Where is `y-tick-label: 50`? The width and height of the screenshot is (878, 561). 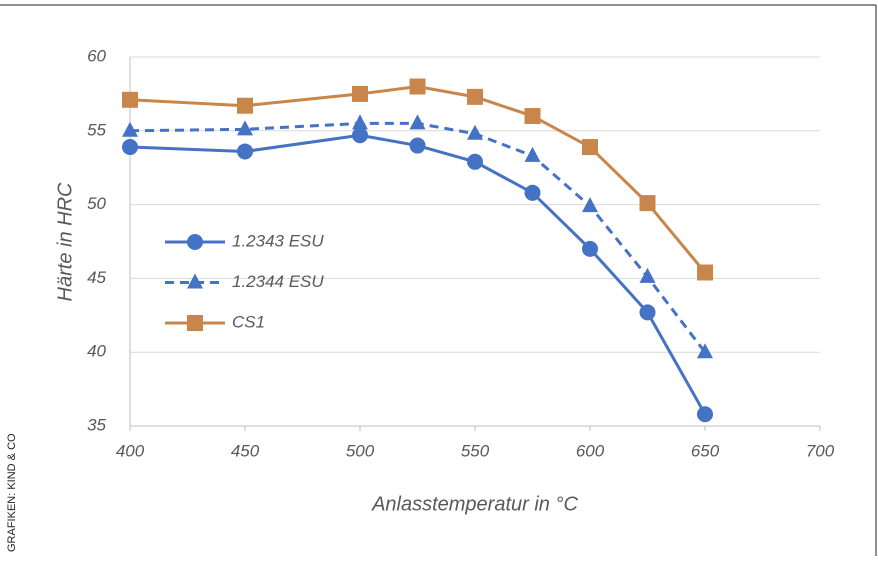 y-tick-label: 50 is located at coordinates (96, 203).